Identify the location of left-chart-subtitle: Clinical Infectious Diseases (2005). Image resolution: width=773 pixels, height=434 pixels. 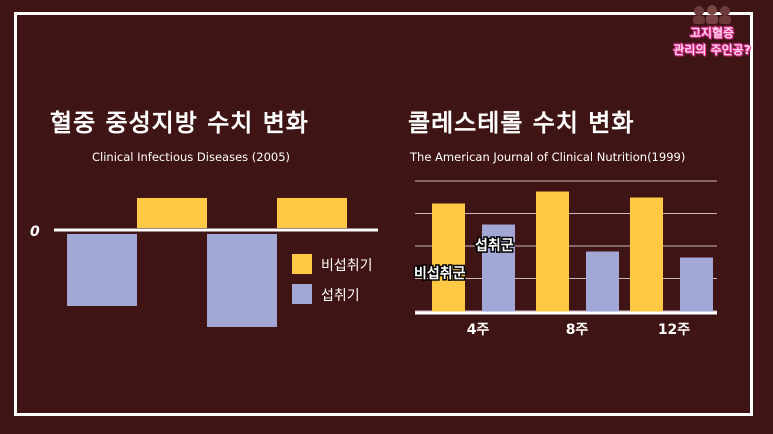
(191, 157).